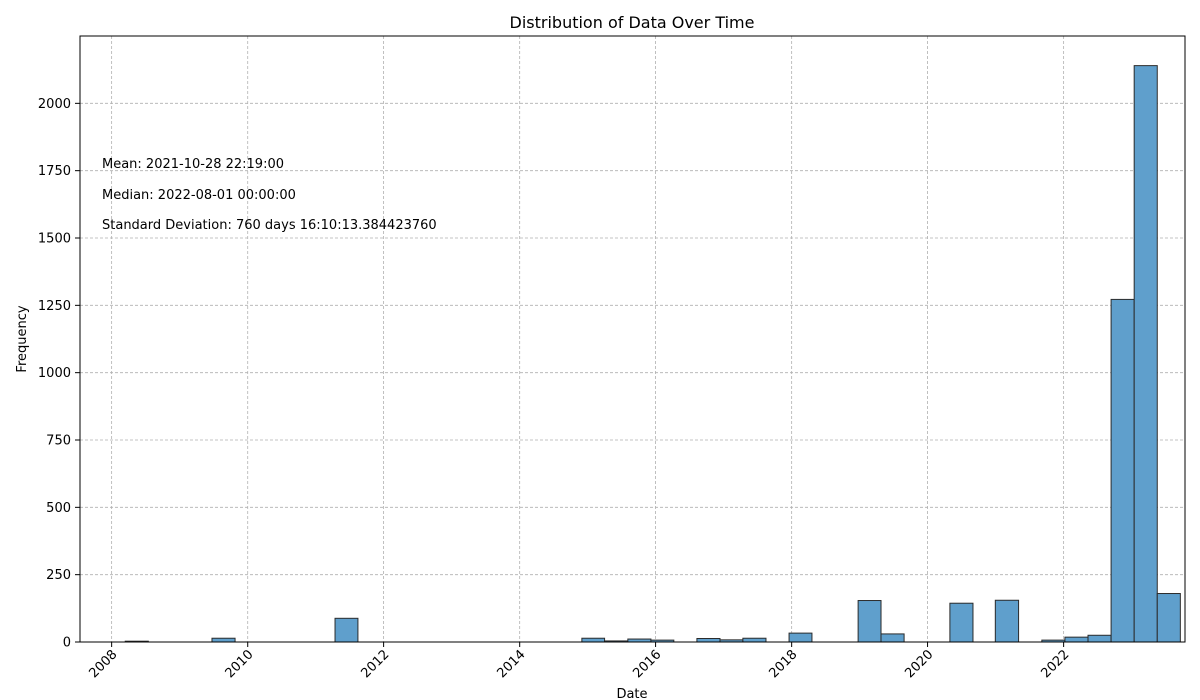 The height and width of the screenshot is (700, 1200). What do you see at coordinates (22, 338) in the screenshot?
I see `y-axis-label: Frequency` at bounding box center [22, 338].